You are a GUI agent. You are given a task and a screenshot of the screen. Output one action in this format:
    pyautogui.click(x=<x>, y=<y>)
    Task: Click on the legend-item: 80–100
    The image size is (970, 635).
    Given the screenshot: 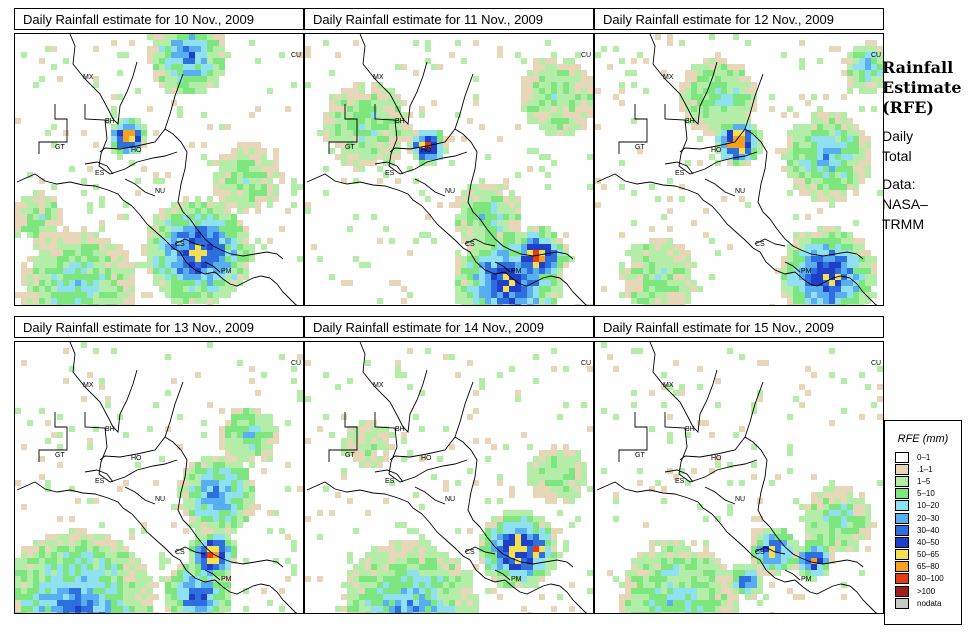 What is the action you would take?
    pyautogui.click(x=919, y=579)
    